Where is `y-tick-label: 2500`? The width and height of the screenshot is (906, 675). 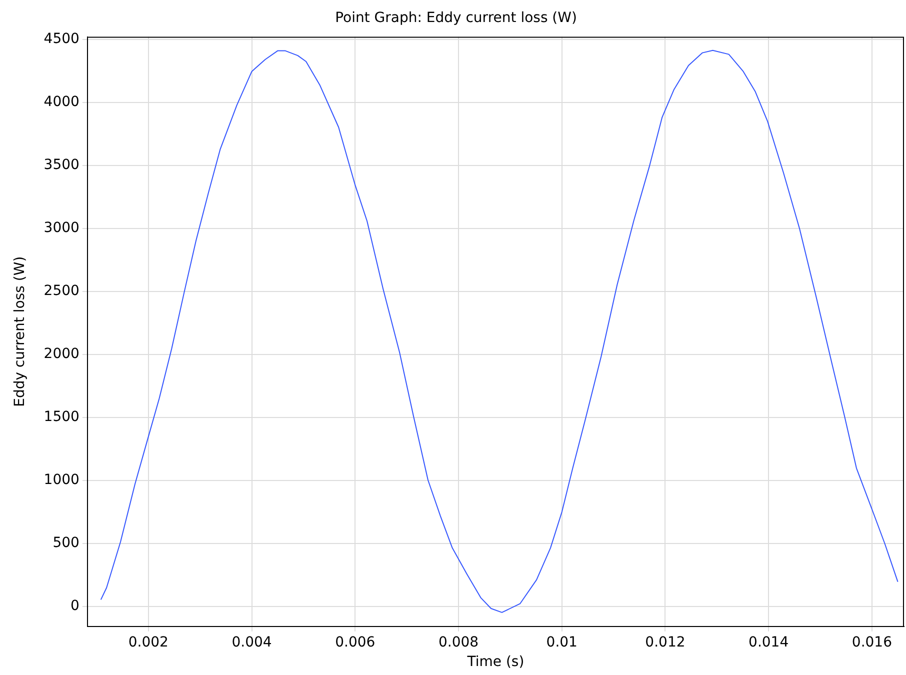
y-tick-label: 2500 is located at coordinates (62, 291).